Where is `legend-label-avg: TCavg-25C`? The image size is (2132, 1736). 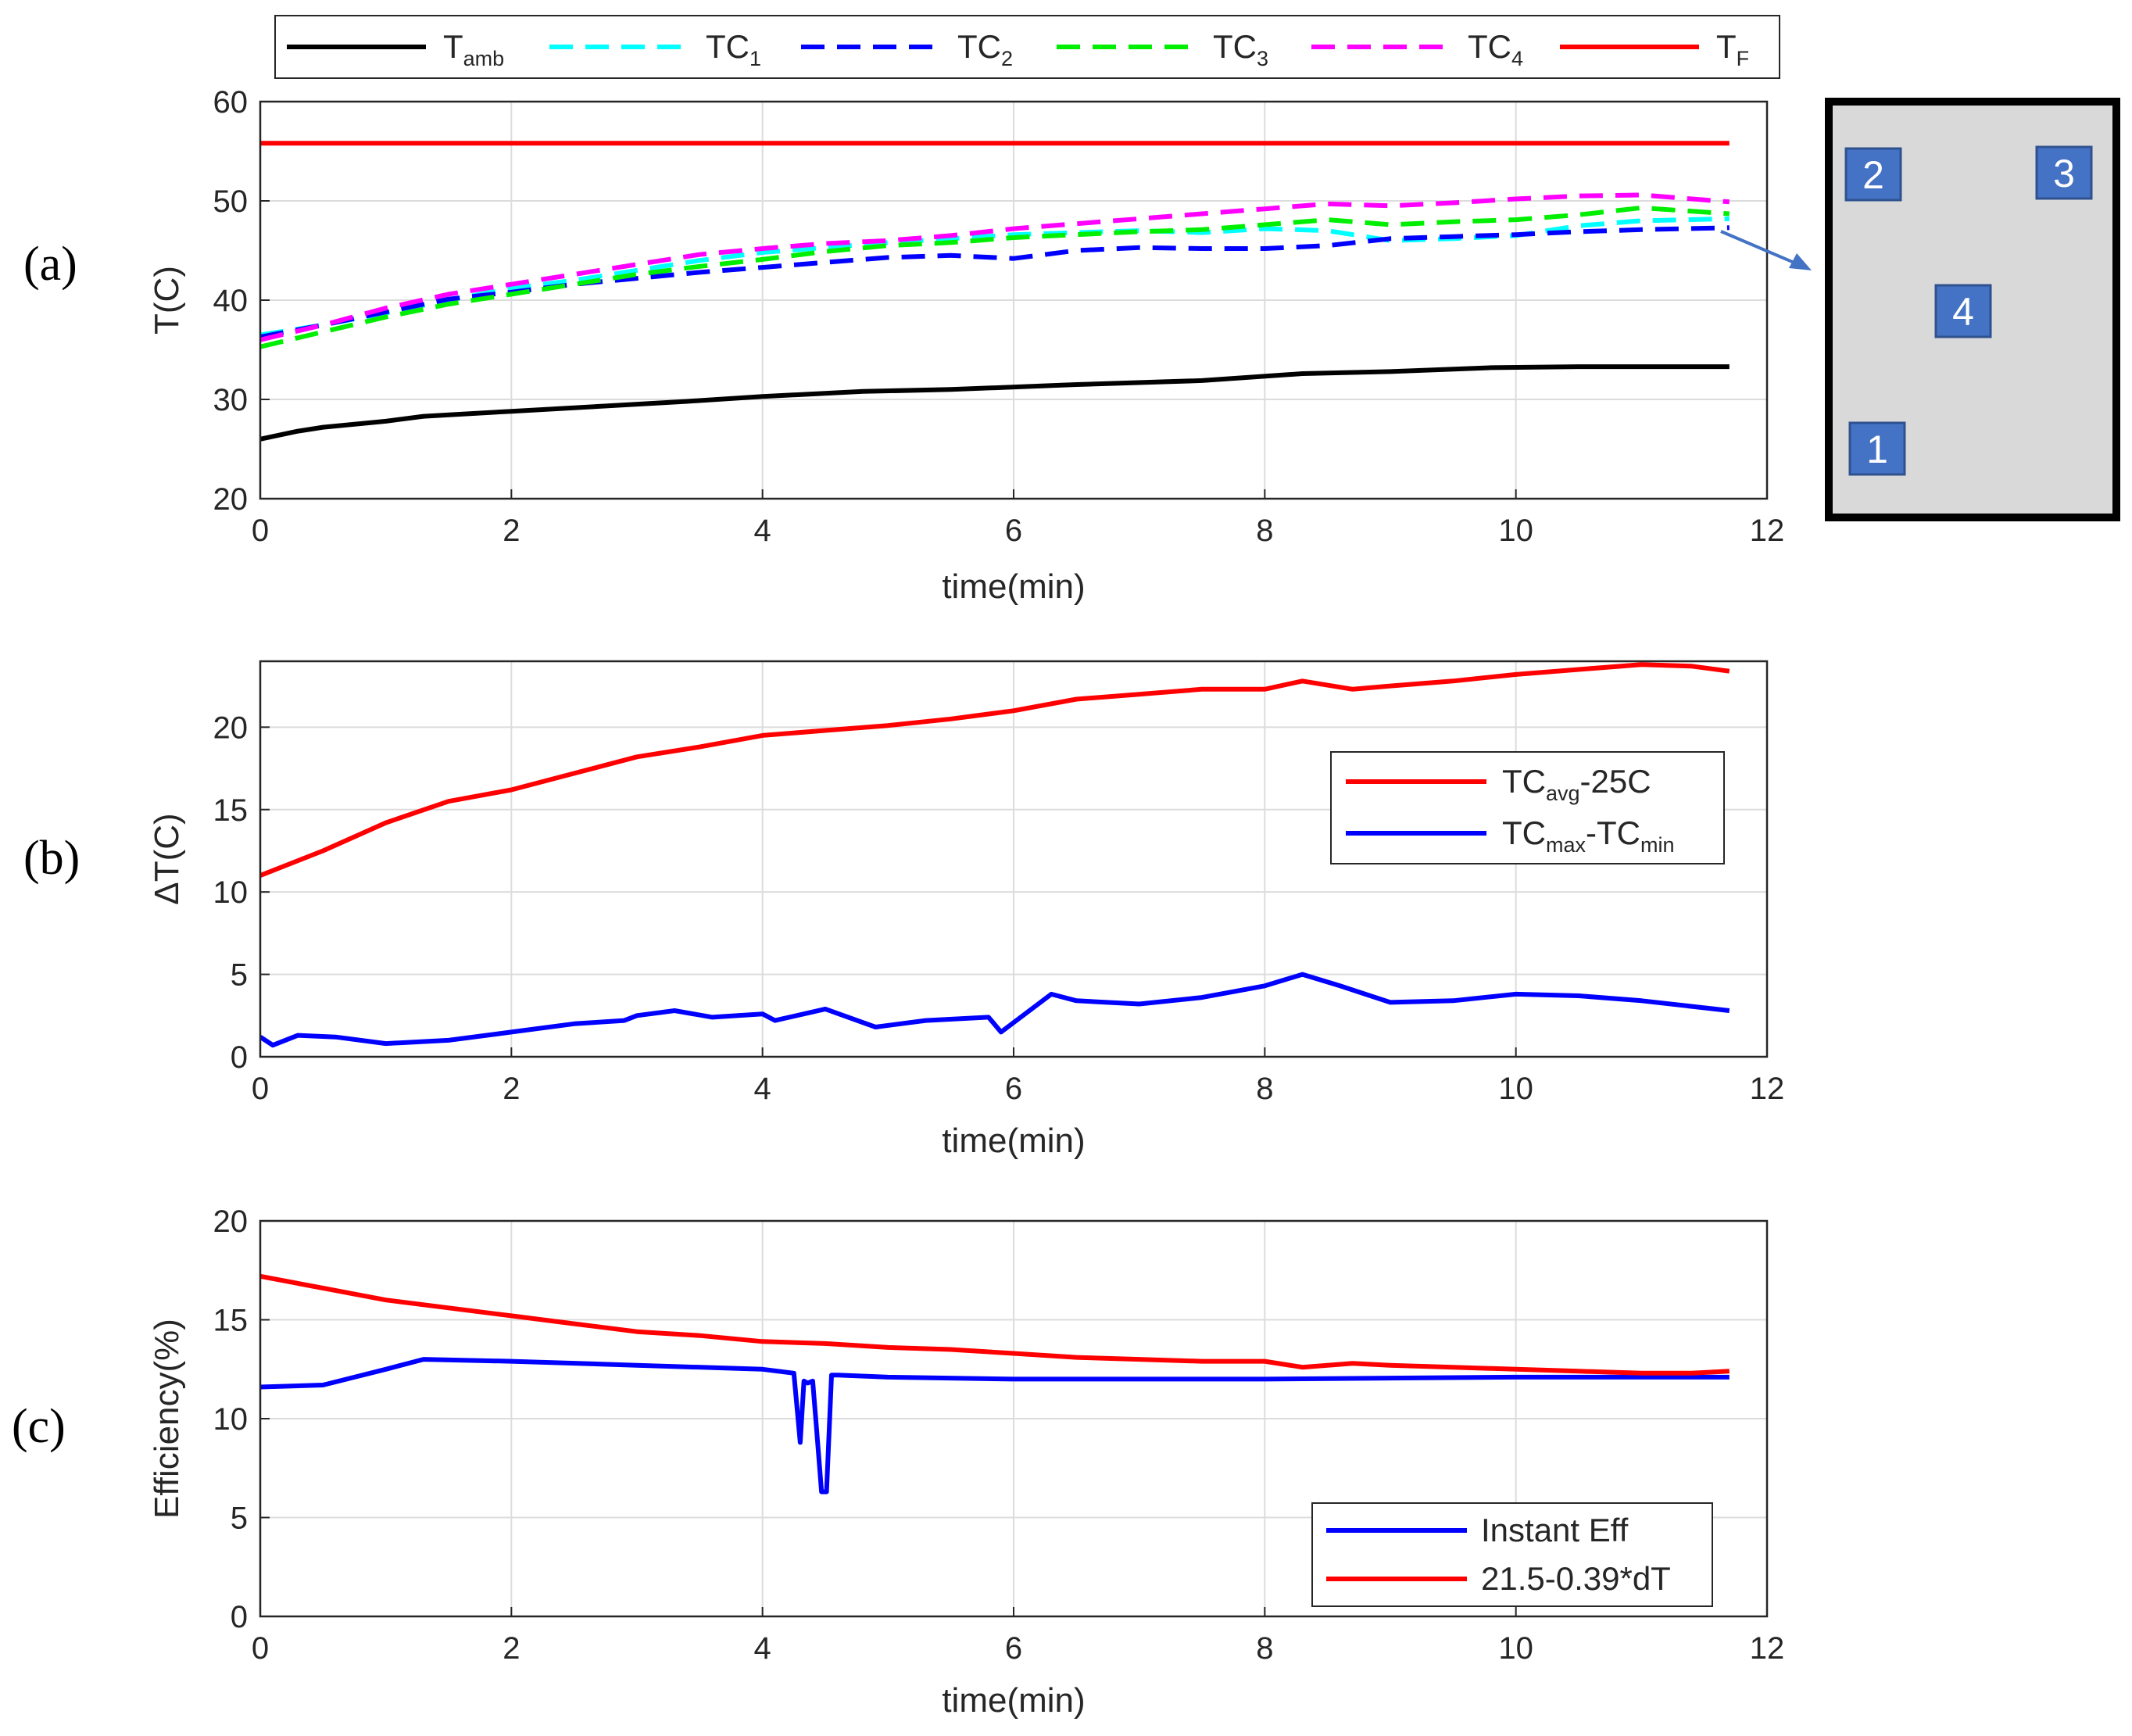 legend-label-avg: TCavg-25C is located at coordinates (1576, 784).